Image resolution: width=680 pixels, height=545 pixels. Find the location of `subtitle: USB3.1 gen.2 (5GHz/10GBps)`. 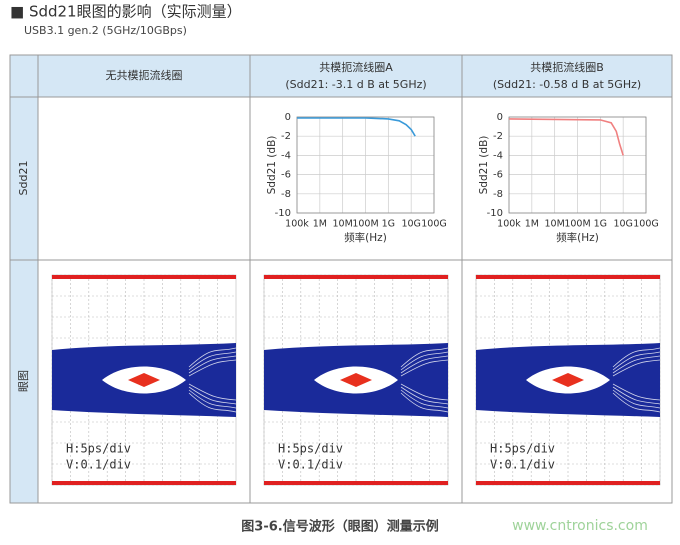

subtitle: USB3.1 gen.2 (5GHz/10GBps) is located at coordinates (105, 30).